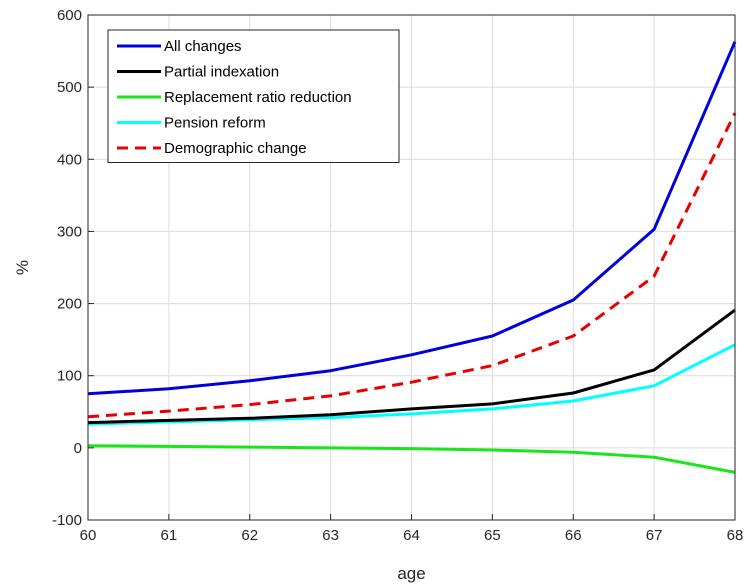 The image size is (748, 588). Describe the element at coordinates (330, 535) in the screenshot. I see `x-tick-label: 63` at that location.